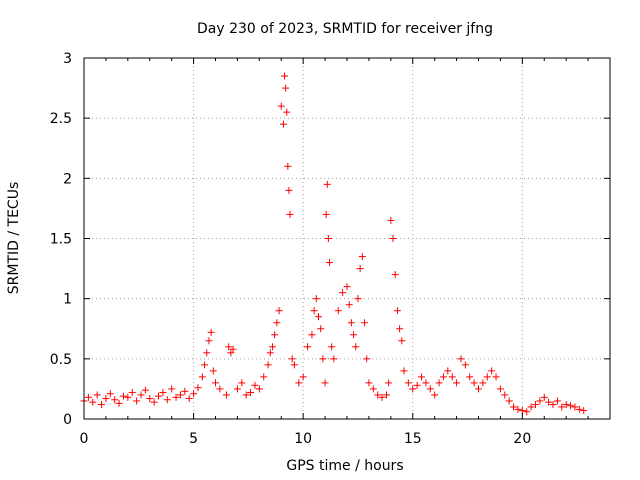 The width and height of the screenshot is (640, 480). I want to click on y-axis-label: SRMTID / TECUs, so click(14, 238).